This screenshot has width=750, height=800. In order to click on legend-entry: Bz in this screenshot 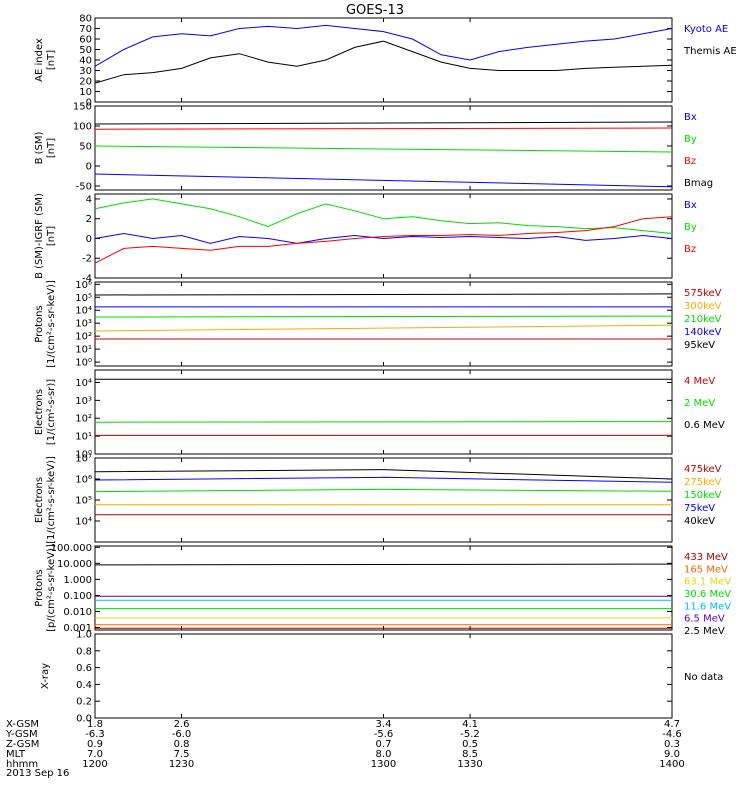, I will do `click(690, 249)`.